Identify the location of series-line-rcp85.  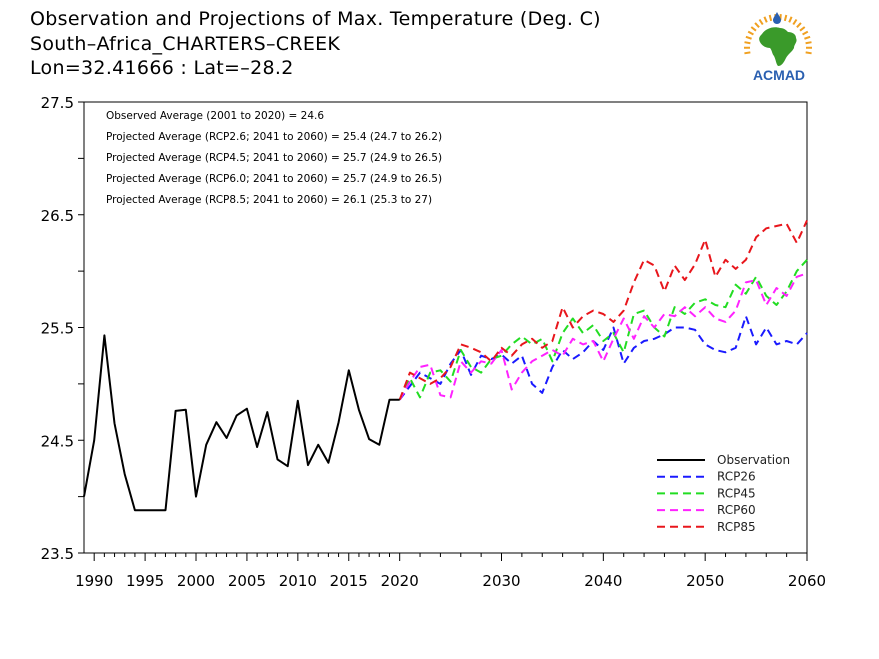
(603, 310).